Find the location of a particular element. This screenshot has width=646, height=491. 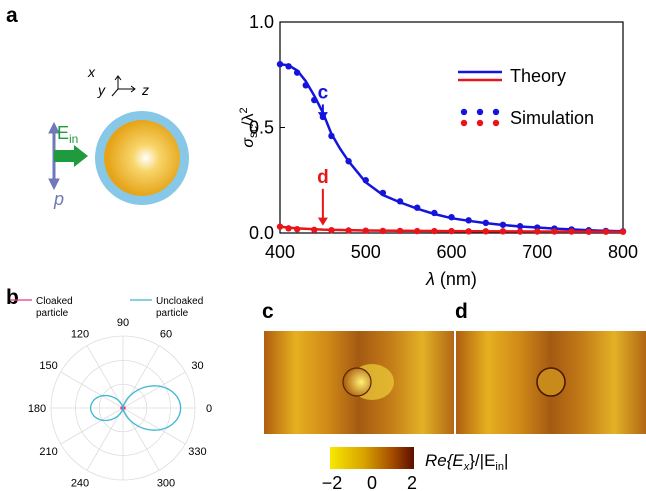

field-label: Ein is located at coordinates (67, 134).